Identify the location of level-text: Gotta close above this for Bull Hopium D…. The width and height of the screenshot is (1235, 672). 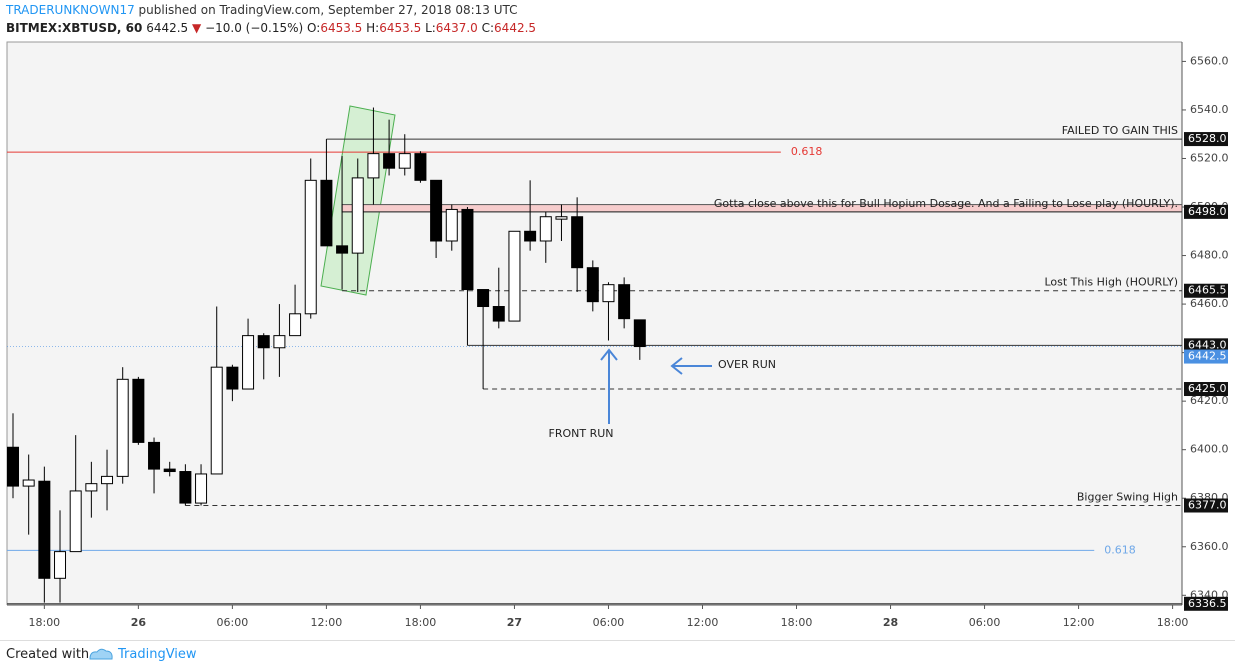
(946, 203).